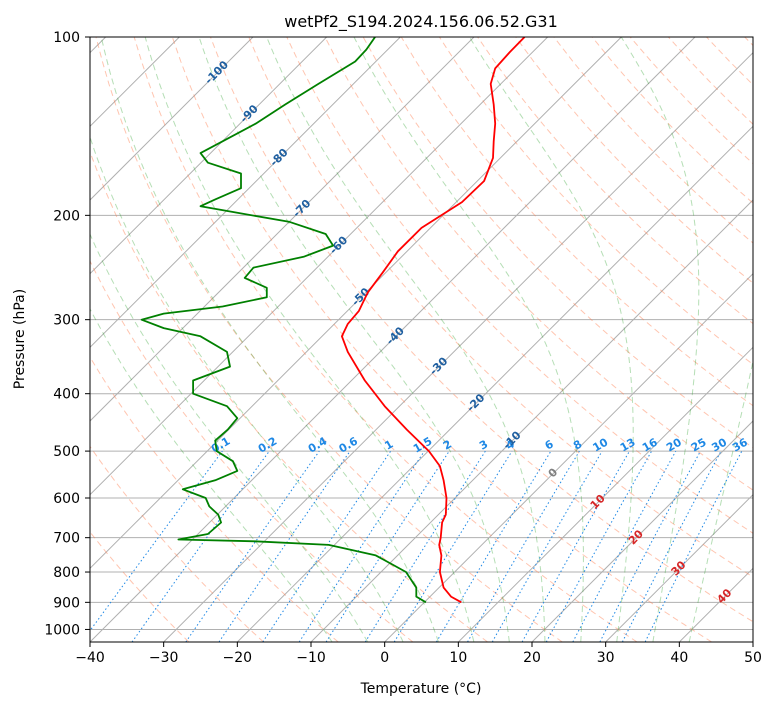 This screenshot has width=775, height=708. Describe the element at coordinates (679, 658) in the screenshot. I see `x-tick-label: 40` at that location.